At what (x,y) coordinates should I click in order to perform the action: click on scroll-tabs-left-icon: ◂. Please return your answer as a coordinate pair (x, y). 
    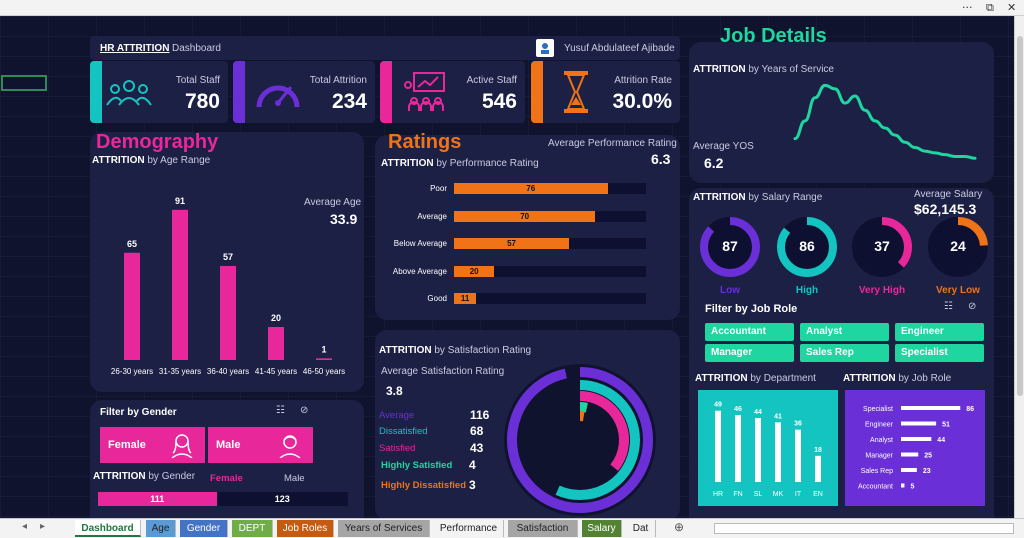
    Looking at the image, I should click on (25, 526).